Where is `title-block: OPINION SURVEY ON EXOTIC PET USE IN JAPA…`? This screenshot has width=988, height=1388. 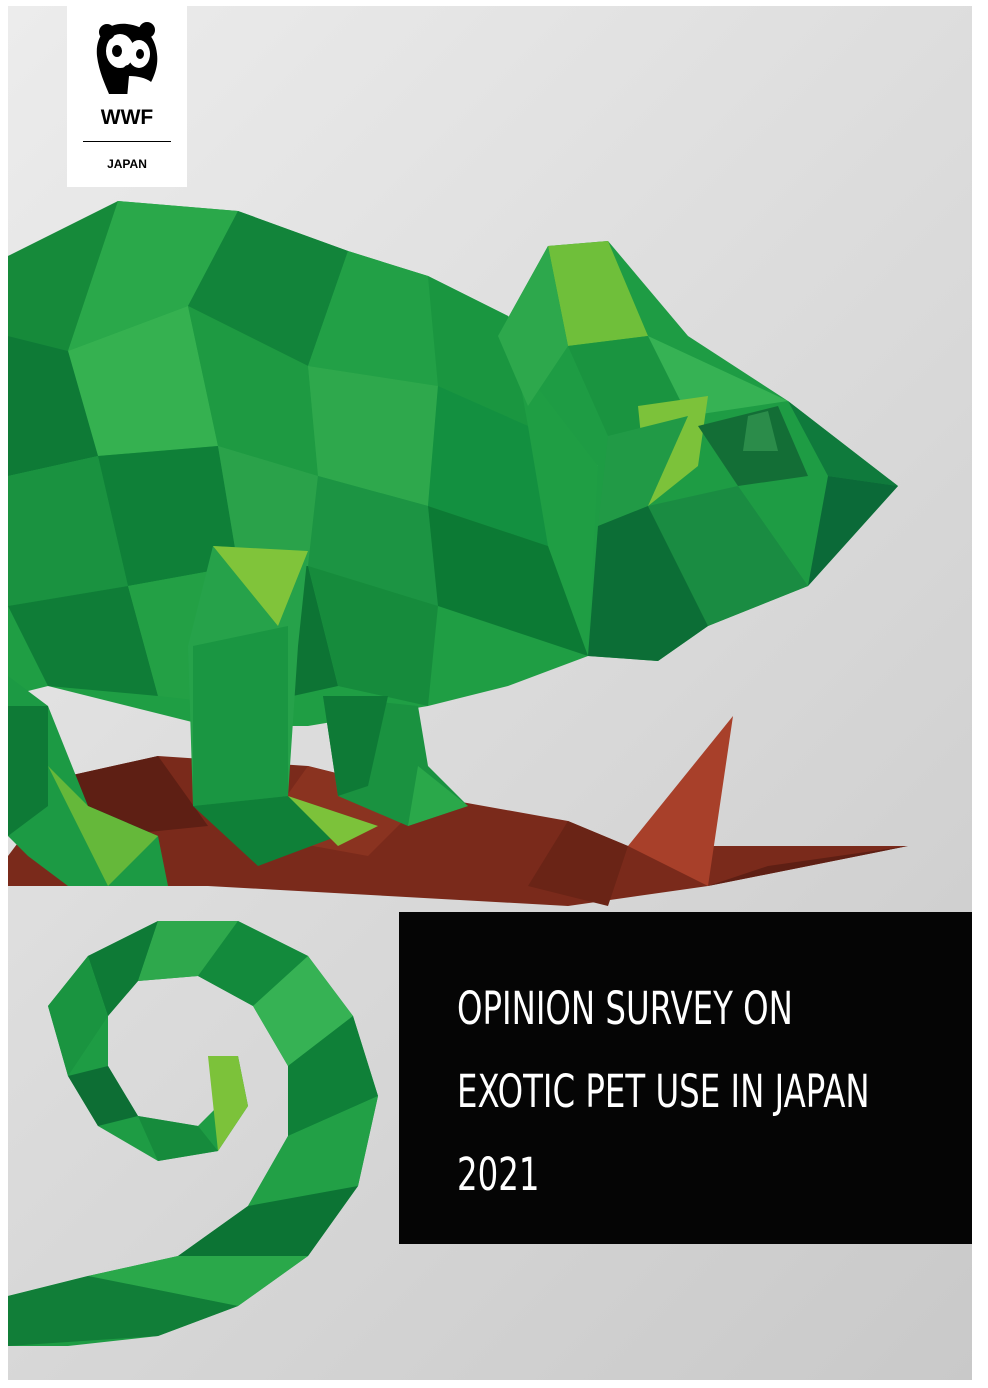
title-block: OPINION SURVEY ON EXOTIC PET USE IN JAPA… is located at coordinates (685, 1078).